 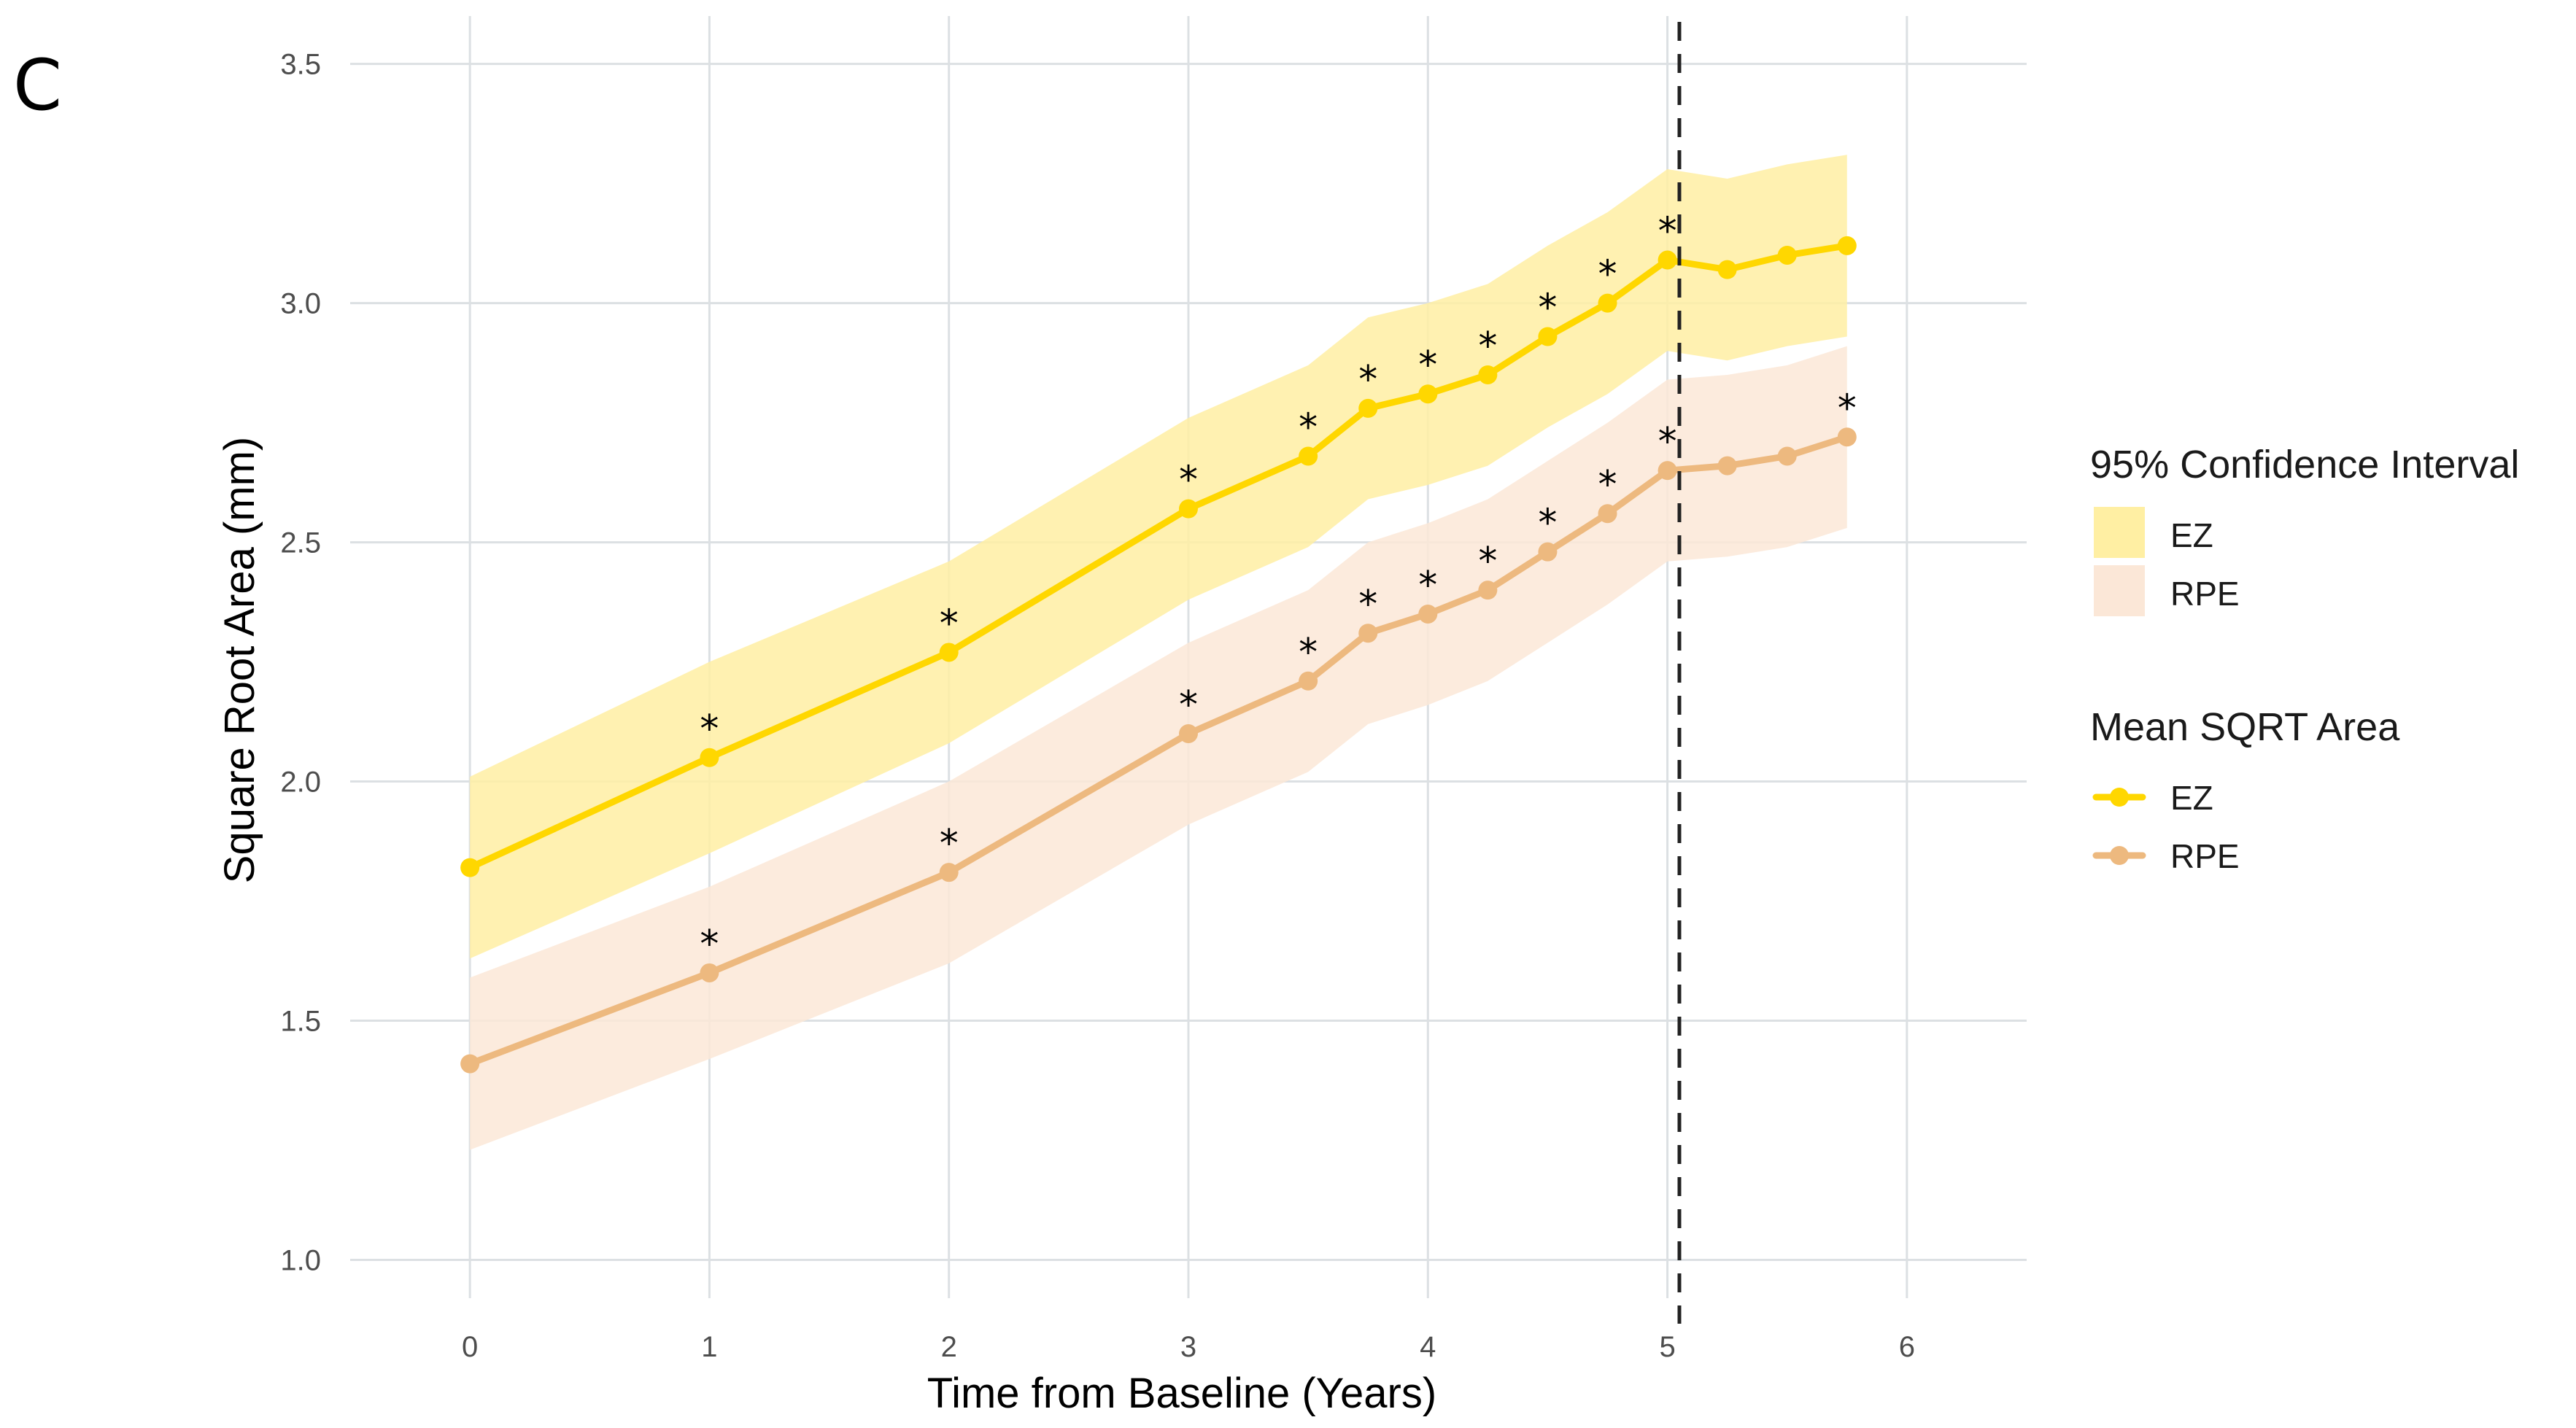 What do you see at coordinates (300, 65) in the screenshot?
I see `y-tick-label: 3.5` at bounding box center [300, 65].